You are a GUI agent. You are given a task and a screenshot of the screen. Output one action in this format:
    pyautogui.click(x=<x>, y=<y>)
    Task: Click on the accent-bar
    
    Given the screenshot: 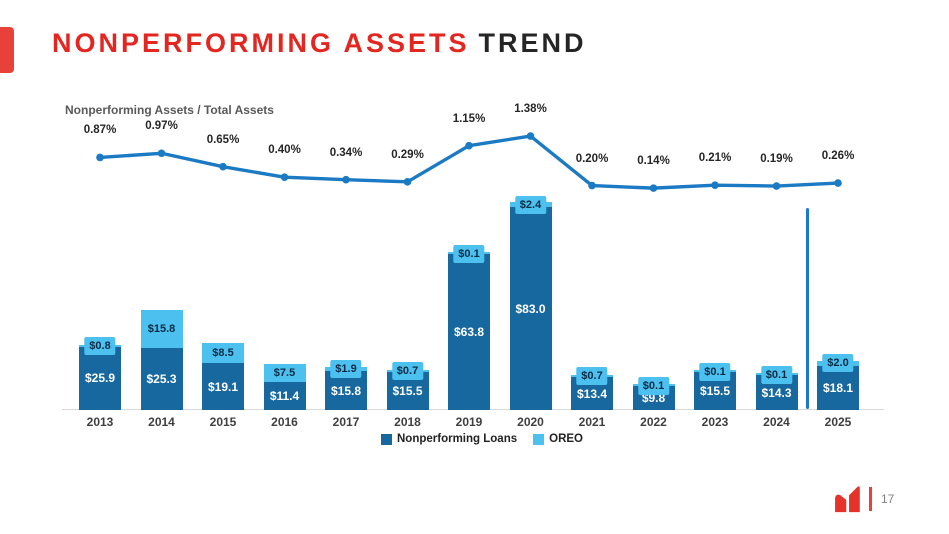 What is the action you would take?
    pyautogui.click(x=7, y=50)
    